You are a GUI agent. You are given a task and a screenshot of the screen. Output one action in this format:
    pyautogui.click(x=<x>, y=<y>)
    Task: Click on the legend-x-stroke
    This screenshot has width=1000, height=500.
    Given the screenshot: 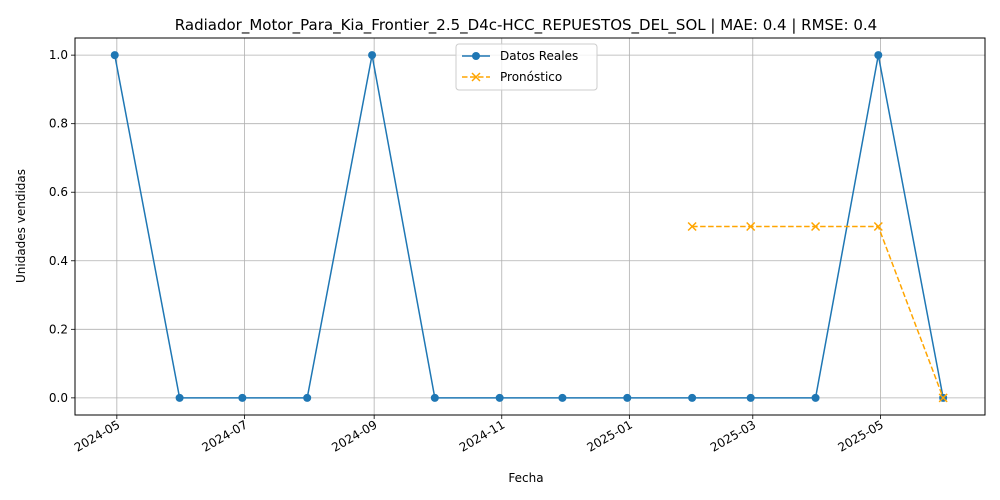 What is the action you would take?
    pyautogui.click(x=476, y=77)
    